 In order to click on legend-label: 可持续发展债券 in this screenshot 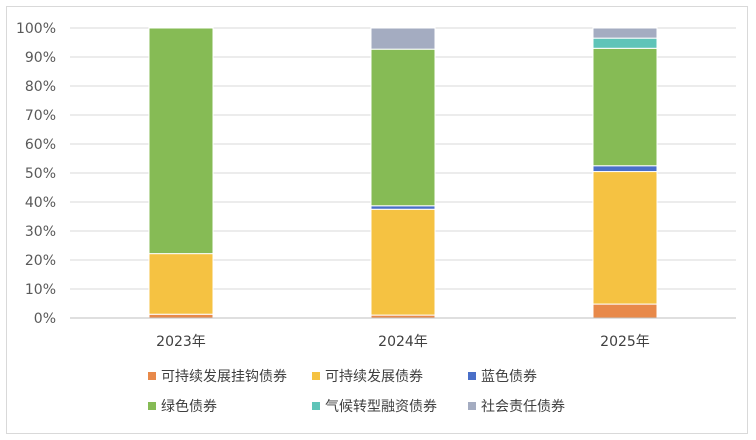, I will do `click(374, 376)`.